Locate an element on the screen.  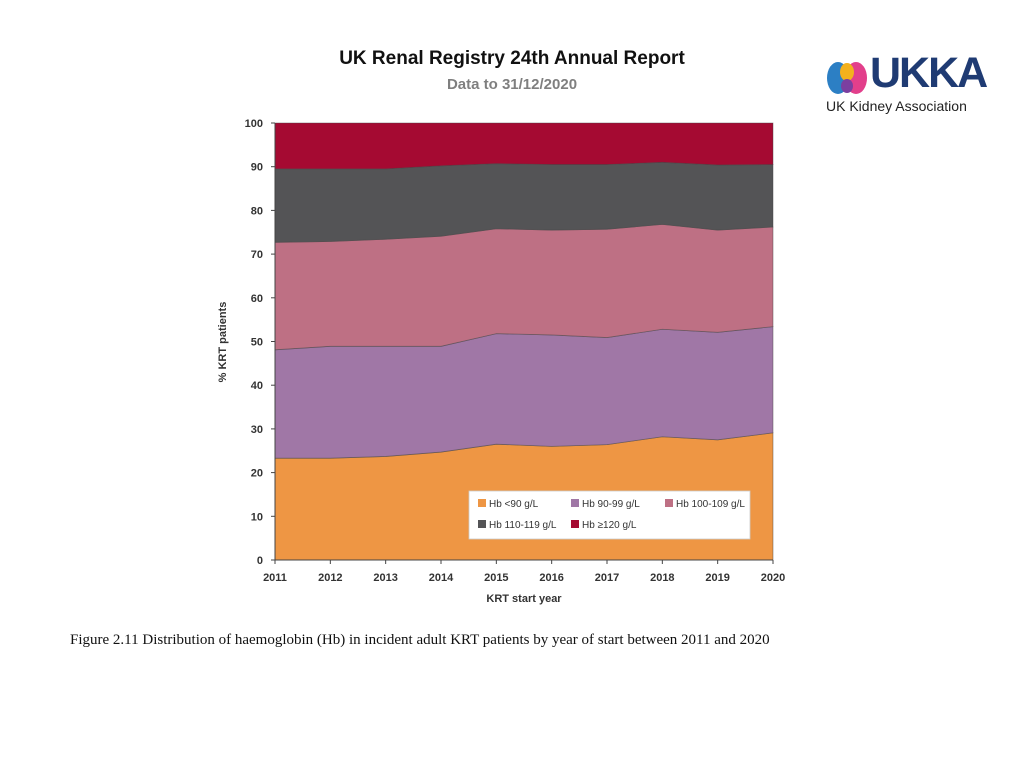
report-title: UK Renal Registry 24th Annual Report is located at coordinates (512, 58).